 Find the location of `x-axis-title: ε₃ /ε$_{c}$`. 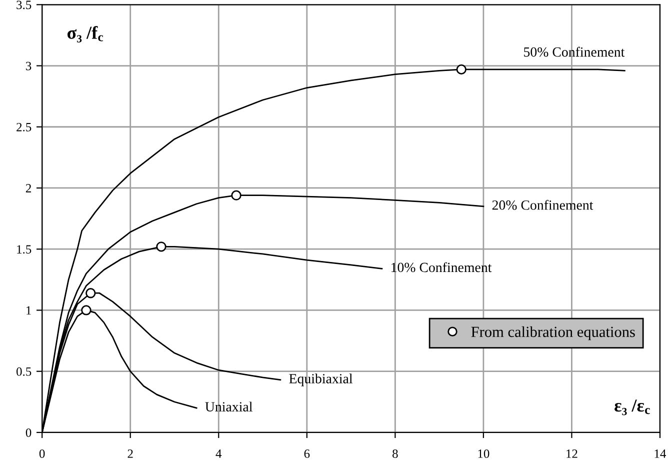

x-axis-title: ε₃ /ε$_{c}$ is located at coordinates (632, 408).